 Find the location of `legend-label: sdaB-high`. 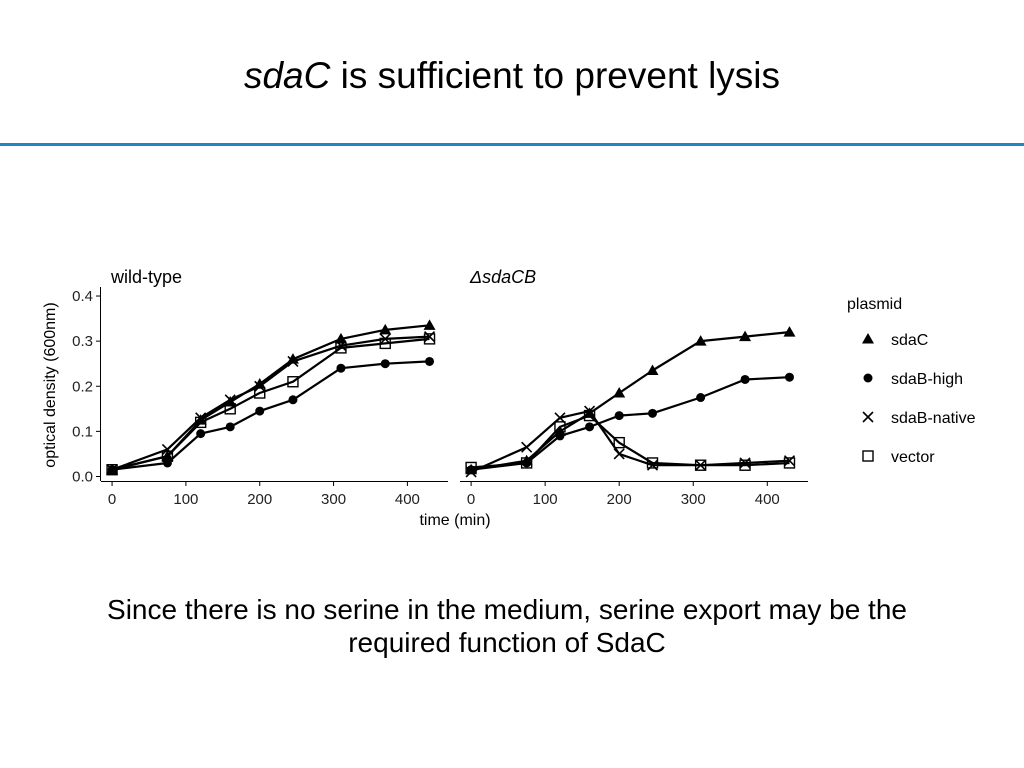

legend-label: sdaB-high is located at coordinates (927, 379).